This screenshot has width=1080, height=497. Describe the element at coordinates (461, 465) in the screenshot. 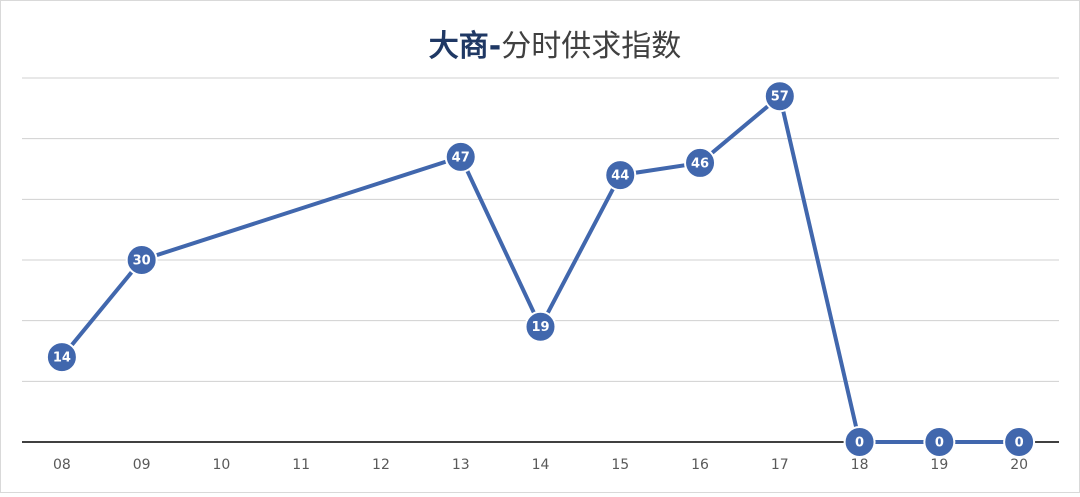

I see `x-tick-label: 13` at that location.